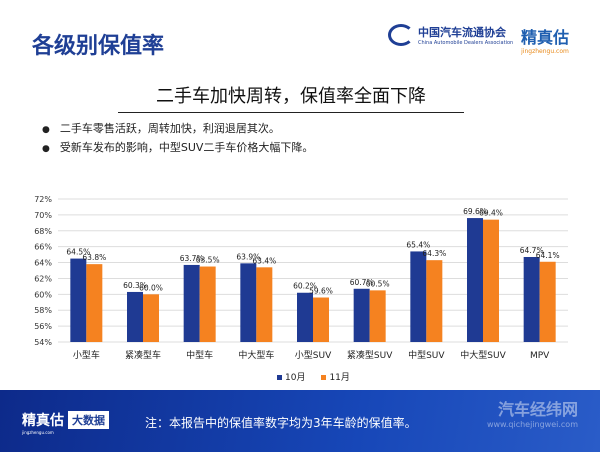 Image resolution: width=600 pixels, height=452 pixels. Describe the element at coordinates (43, 342) in the screenshot. I see `y-tick-label: 54%` at that location.